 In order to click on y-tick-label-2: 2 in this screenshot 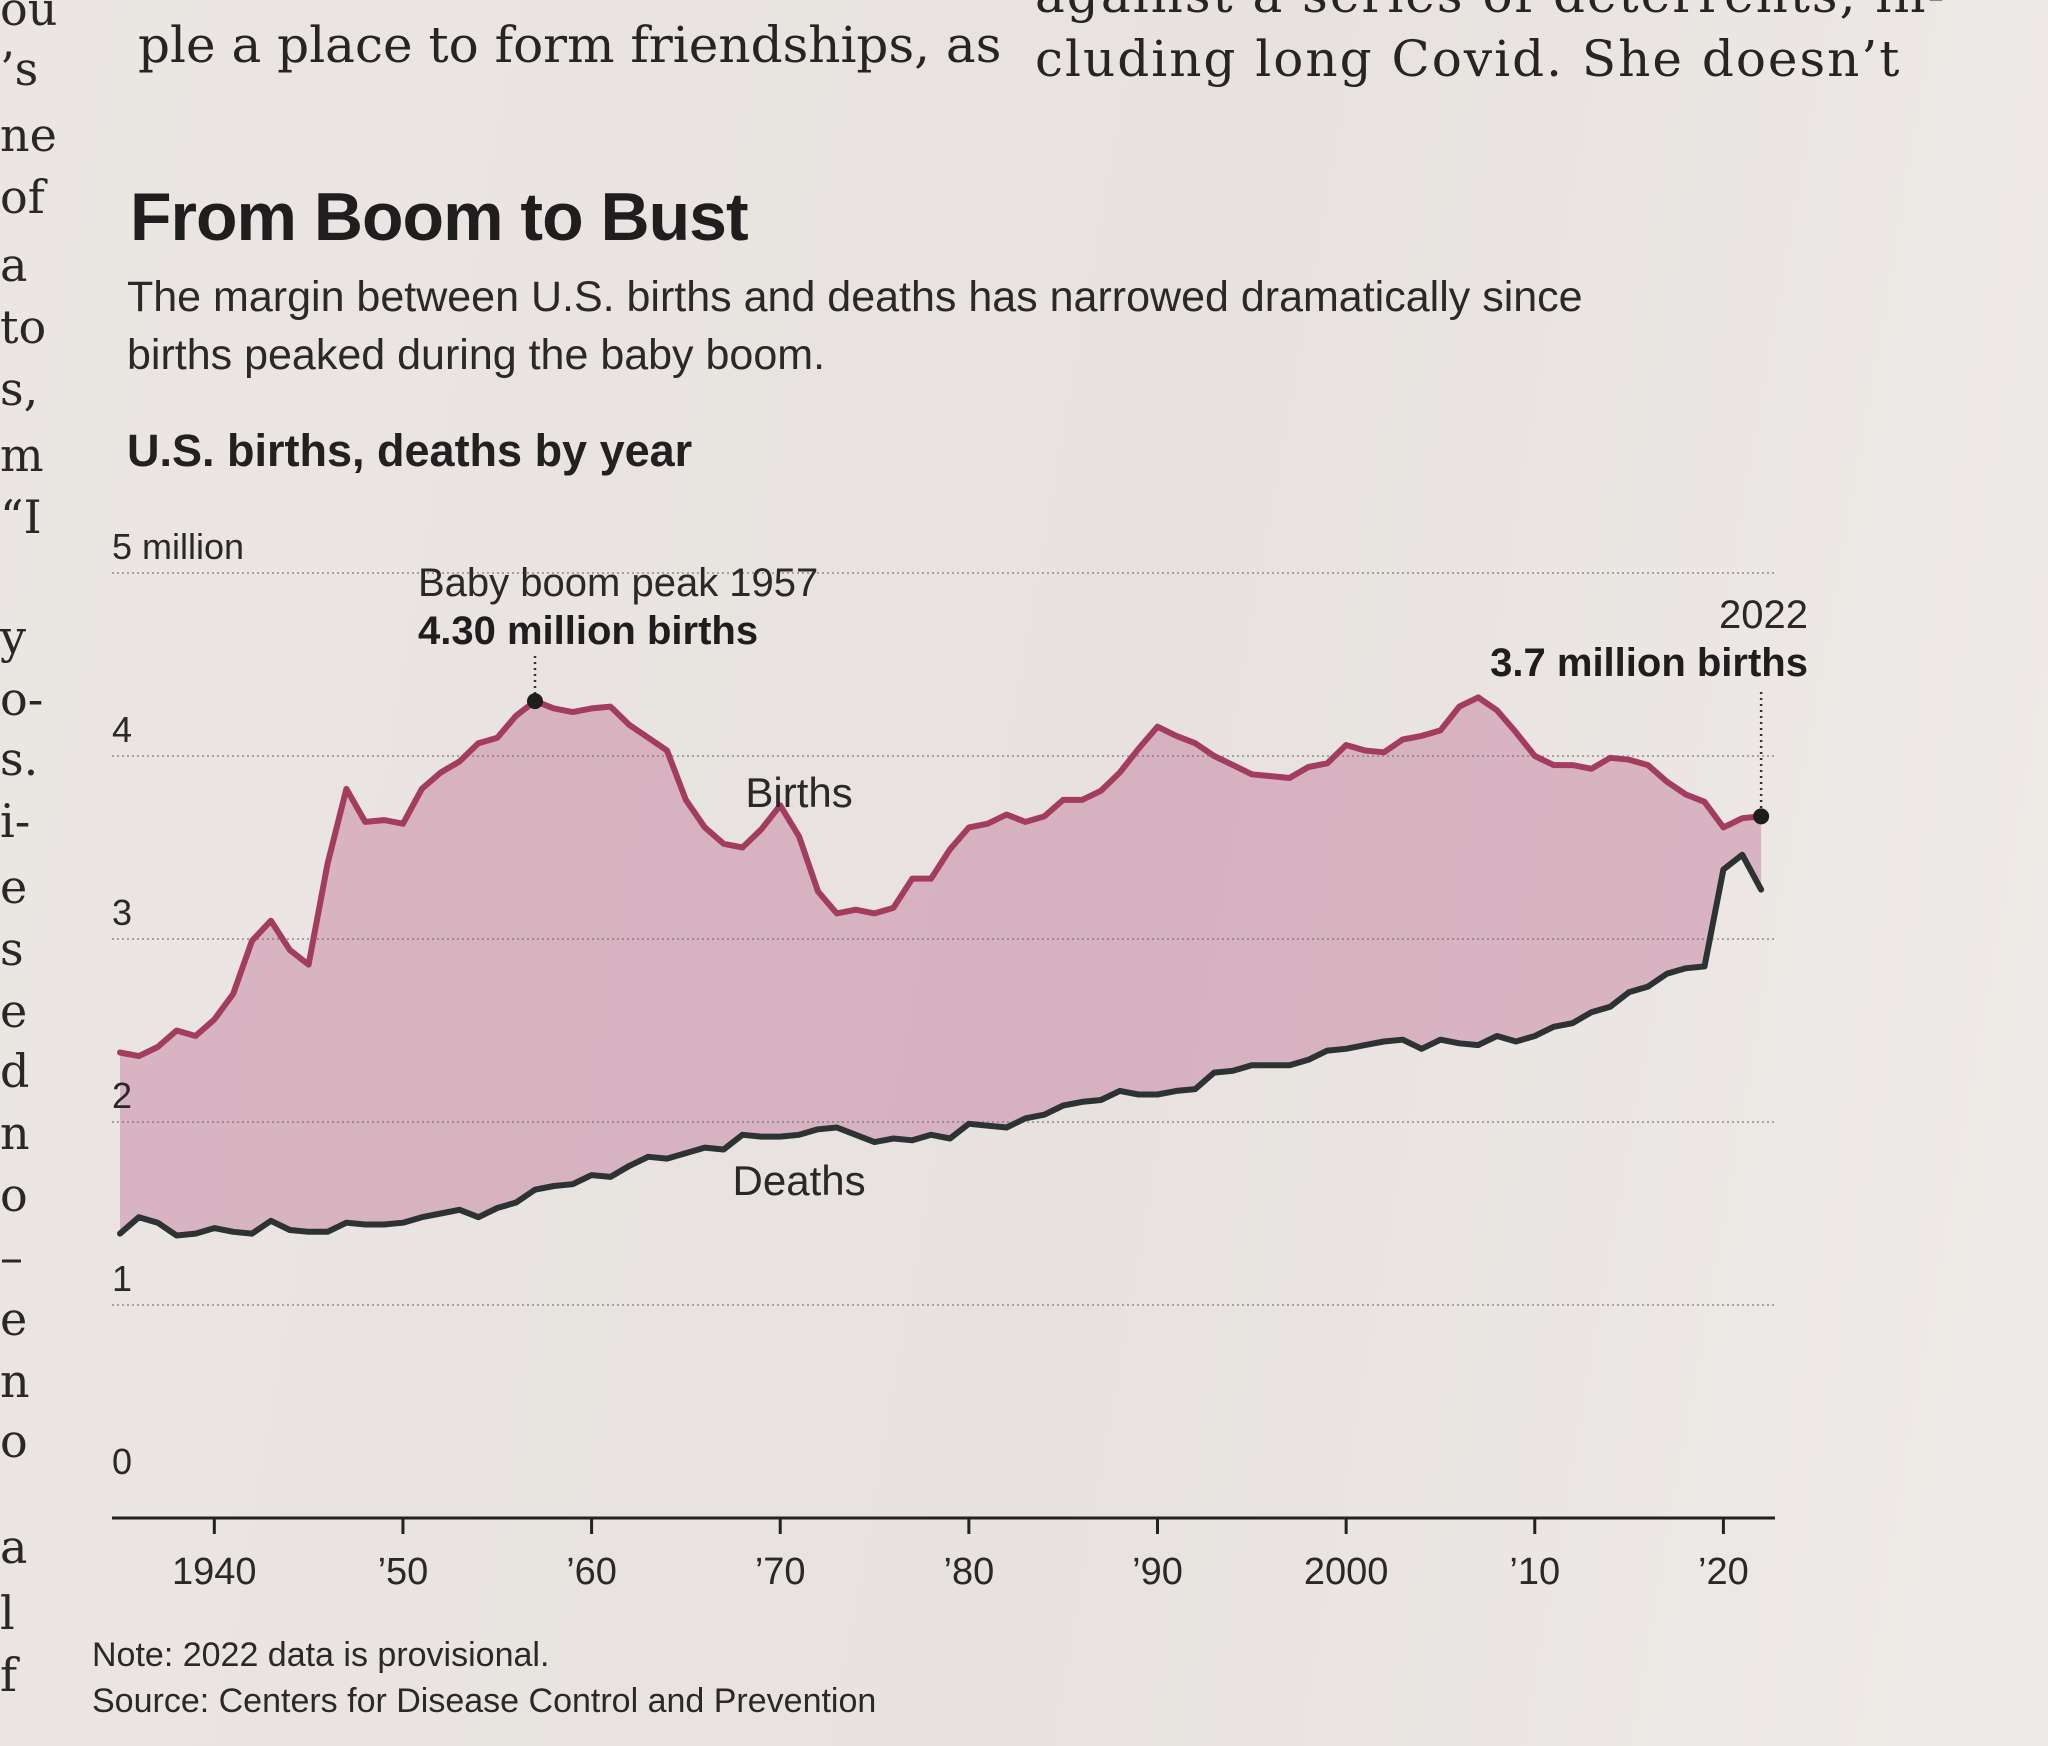, I will do `click(122, 1095)`.